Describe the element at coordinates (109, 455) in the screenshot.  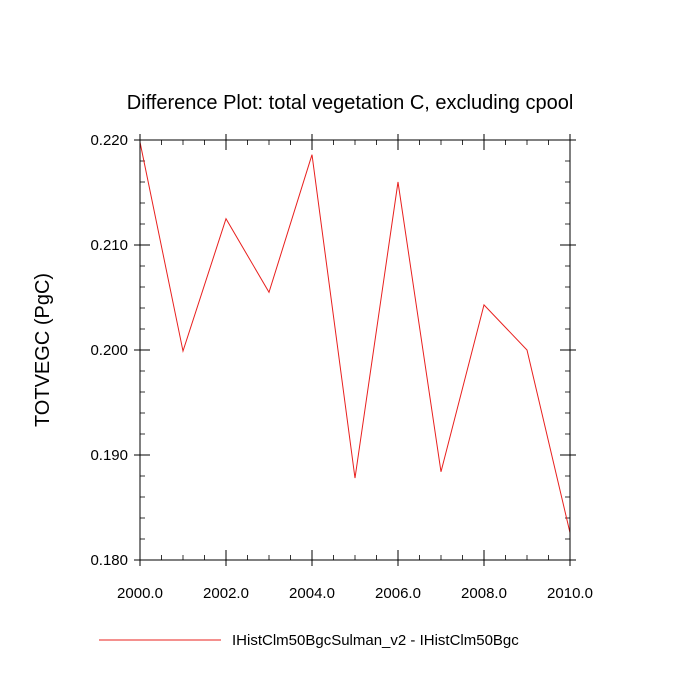
I see `y-tick-label: 0.190` at that location.